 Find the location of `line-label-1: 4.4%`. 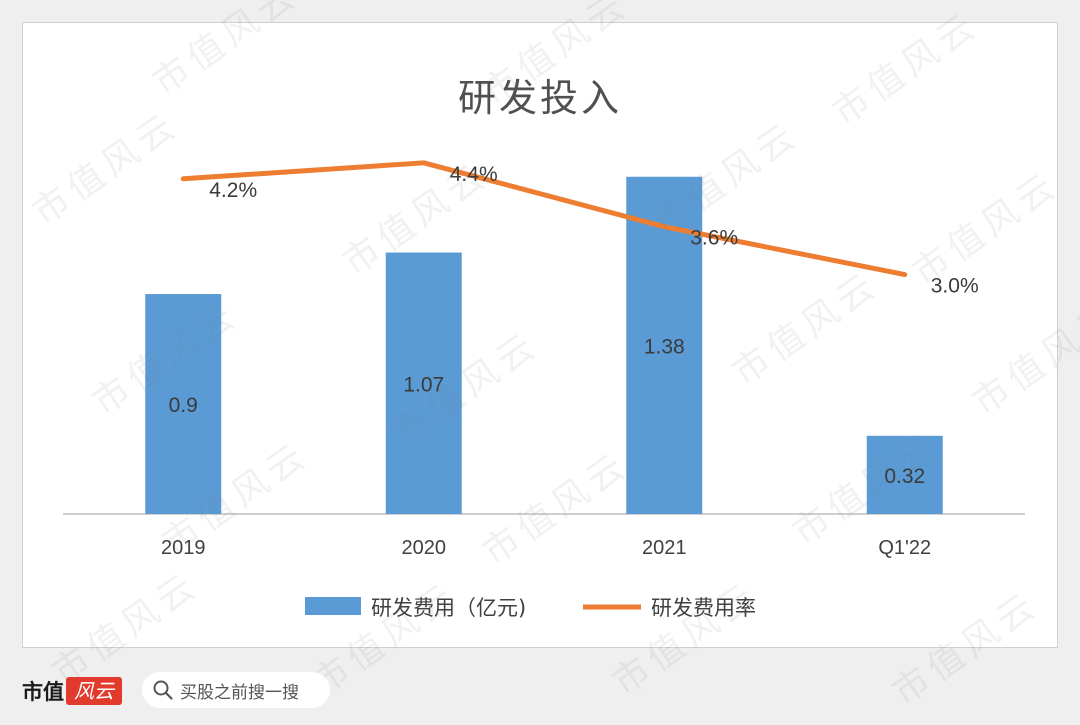

line-label-1: 4.4% is located at coordinates (474, 174).